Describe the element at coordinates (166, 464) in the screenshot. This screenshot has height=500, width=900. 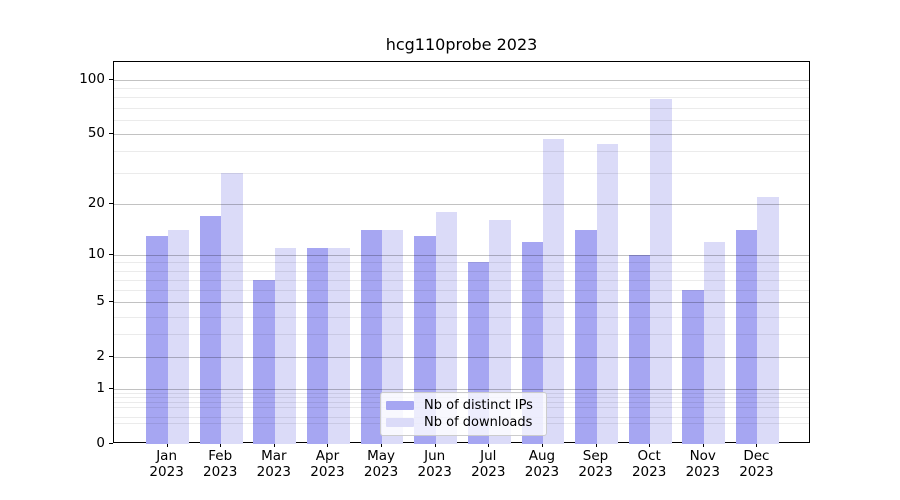
I see `x-tick-label-jan-2023: Jan 2023` at that location.